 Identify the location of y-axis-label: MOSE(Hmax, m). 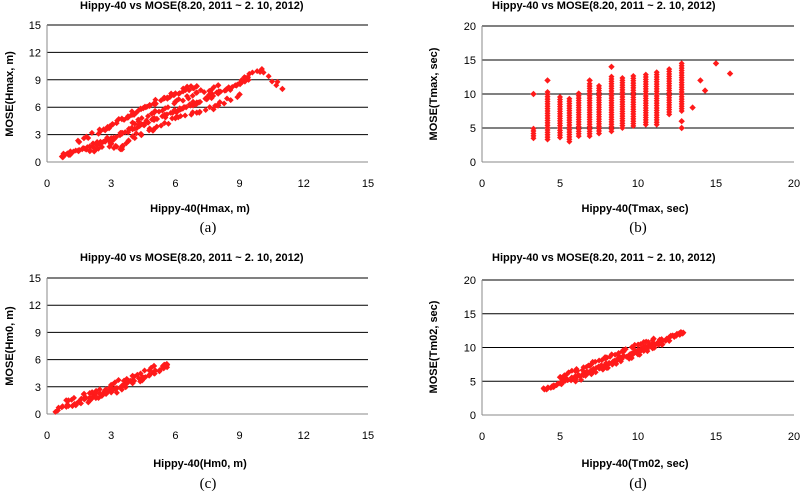
(10, 94).